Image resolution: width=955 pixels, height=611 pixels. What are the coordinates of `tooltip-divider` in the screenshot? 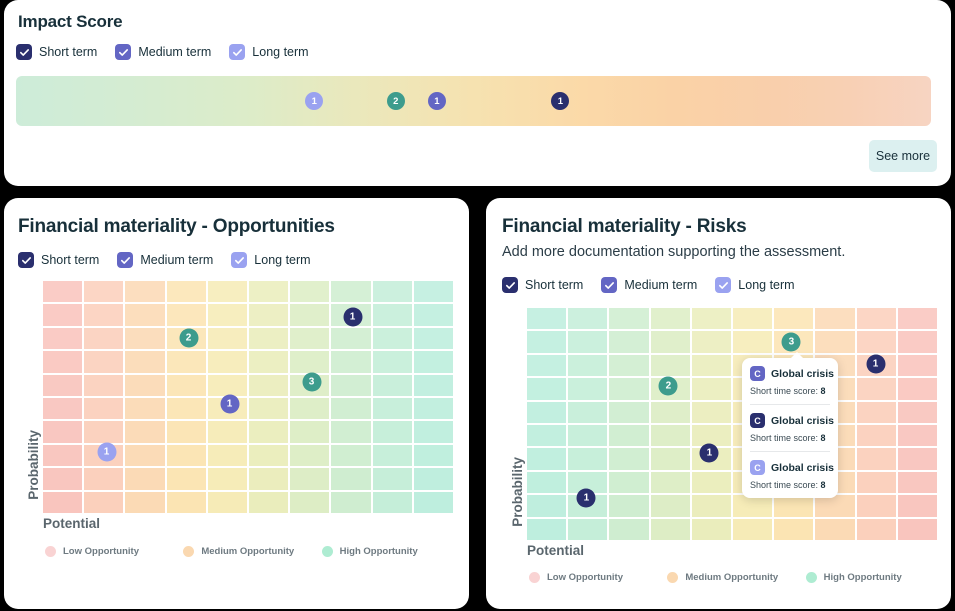 It's located at (790, 451).